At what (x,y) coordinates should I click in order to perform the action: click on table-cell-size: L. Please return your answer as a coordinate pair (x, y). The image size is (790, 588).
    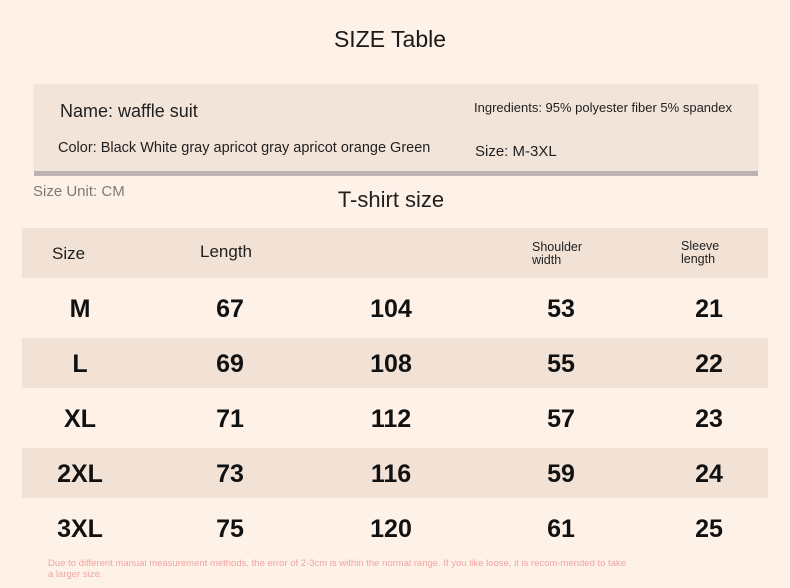
    Looking at the image, I should click on (80, 364).